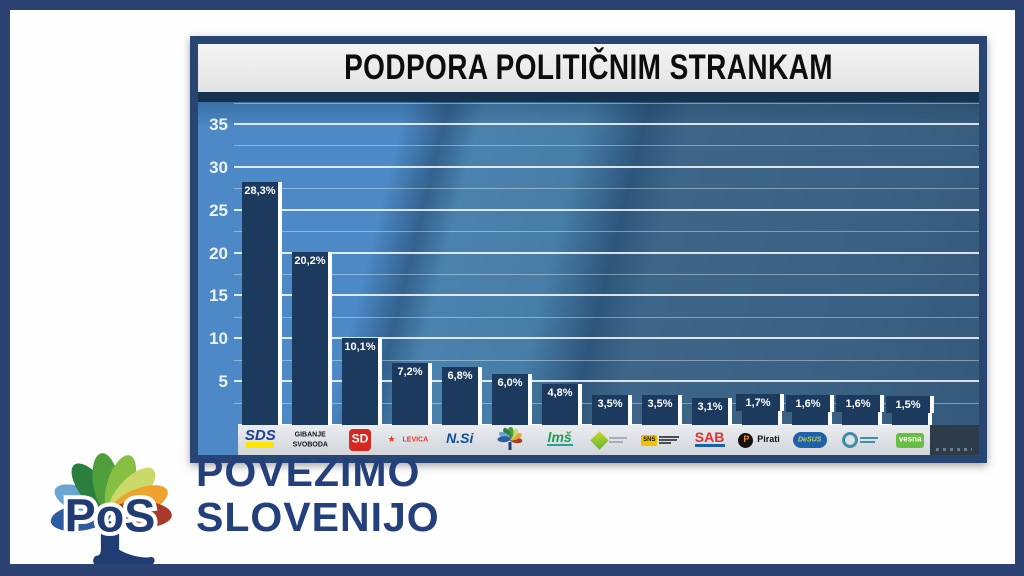  Describe the element at coordinates (710, 407) in the screenshot. I see `bar-value-label: 3,1%` at that location.